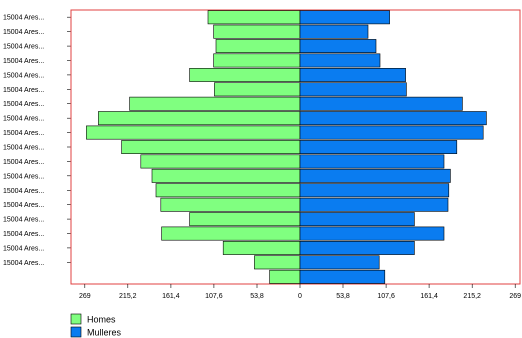  Describe the element at coordinates (96, 325) in the screenshot. I see `legend: Homes Mulleres` at that location.